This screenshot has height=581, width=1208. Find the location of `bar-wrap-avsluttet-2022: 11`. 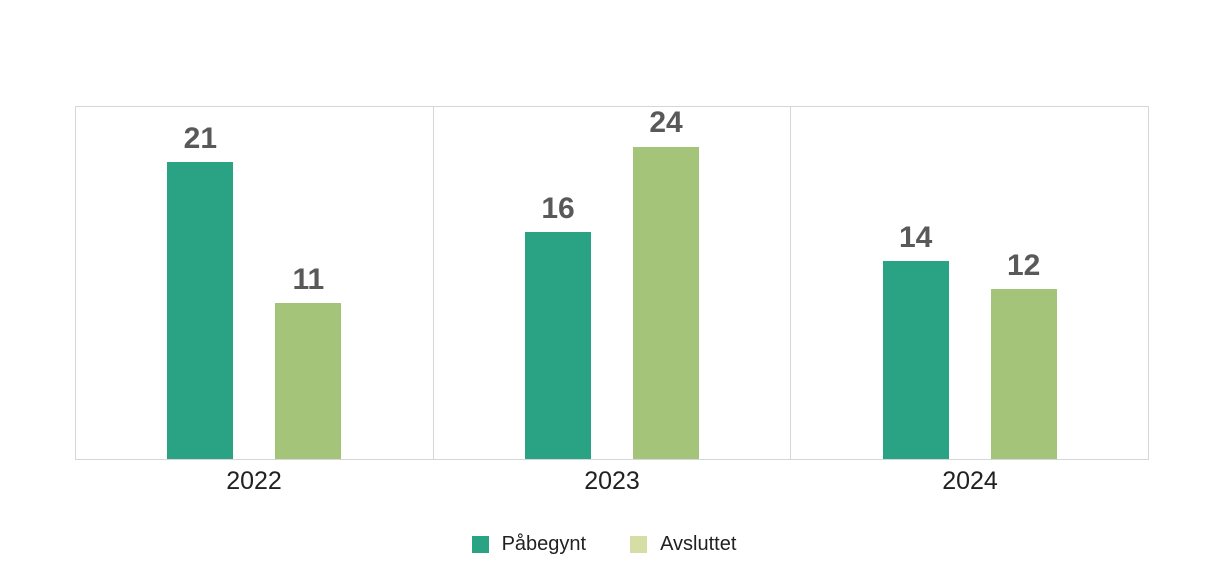

bar-wrap-avsluttet-2022: 11 is located at coordinates (308, 283).